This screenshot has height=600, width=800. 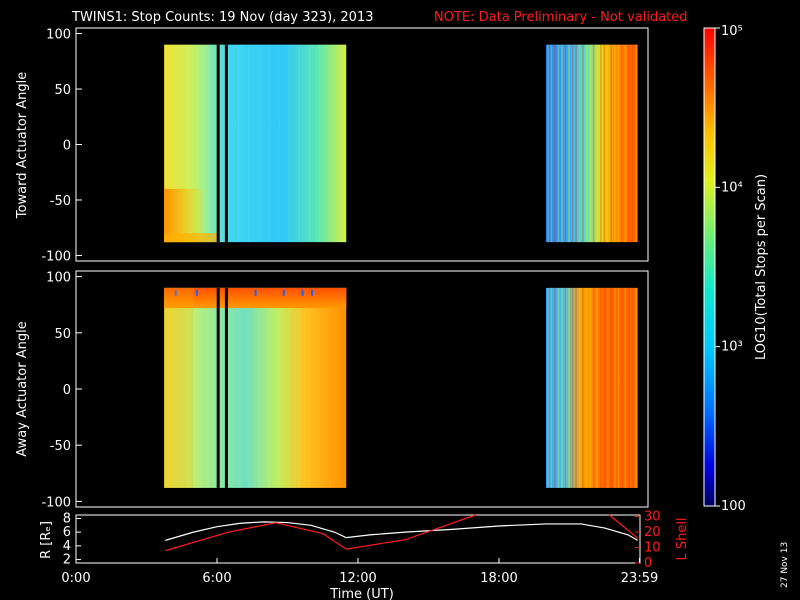 What do you see at coordinates (732, 187) in the screenshot?
I see `colorbar-tick-label: 10⁴` at bounding box center [732, 187].